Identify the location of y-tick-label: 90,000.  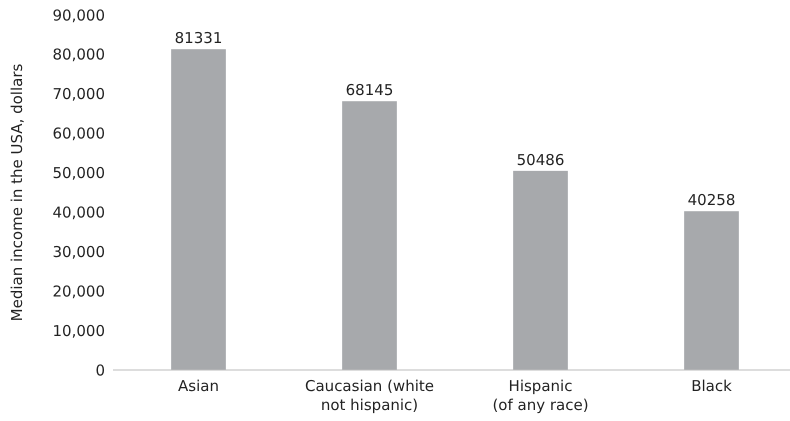
(78, 15).